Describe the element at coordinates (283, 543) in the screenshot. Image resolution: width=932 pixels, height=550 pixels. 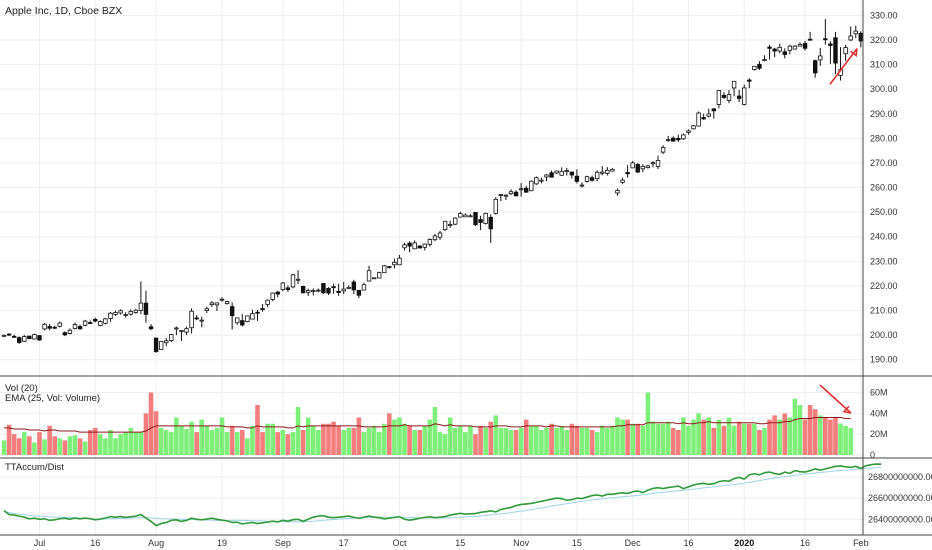
I see `x-tick-label: Sep` at that location.